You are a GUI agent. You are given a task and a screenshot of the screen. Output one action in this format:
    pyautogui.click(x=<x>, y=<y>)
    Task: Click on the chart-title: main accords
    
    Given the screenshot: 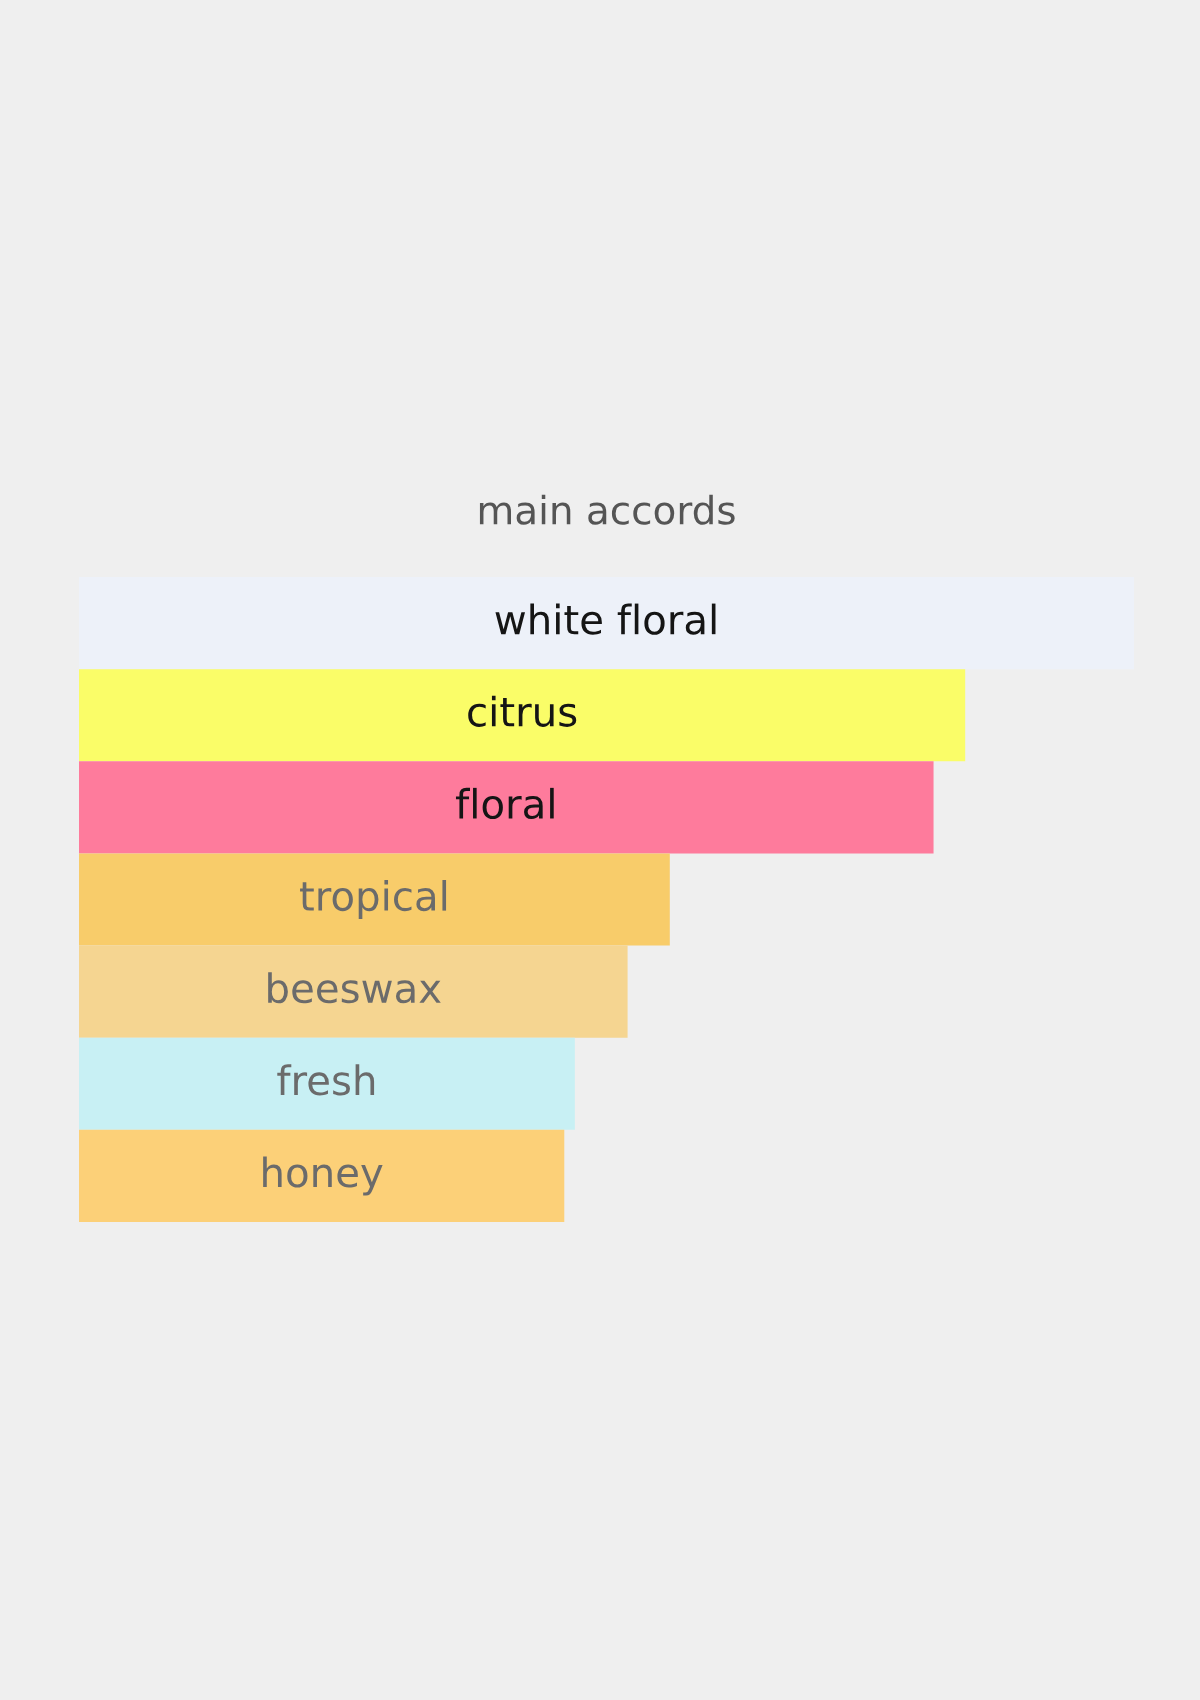 What is the action you would take?
    pyautogui.click(x=607, y=509)
    